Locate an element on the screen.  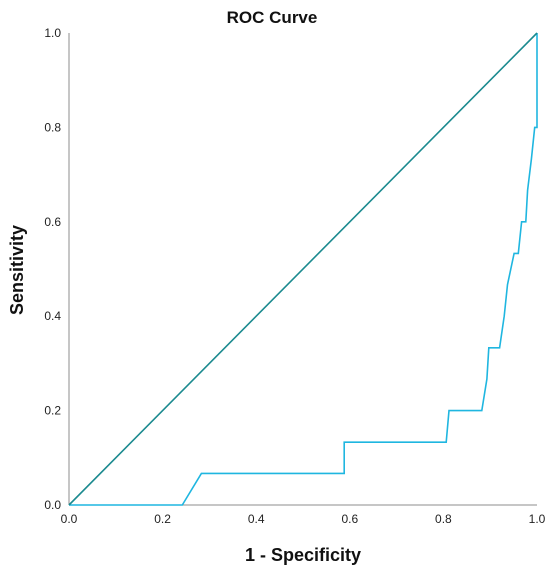
y-tick-label: 0.8 is located at coordinates (52, 127).